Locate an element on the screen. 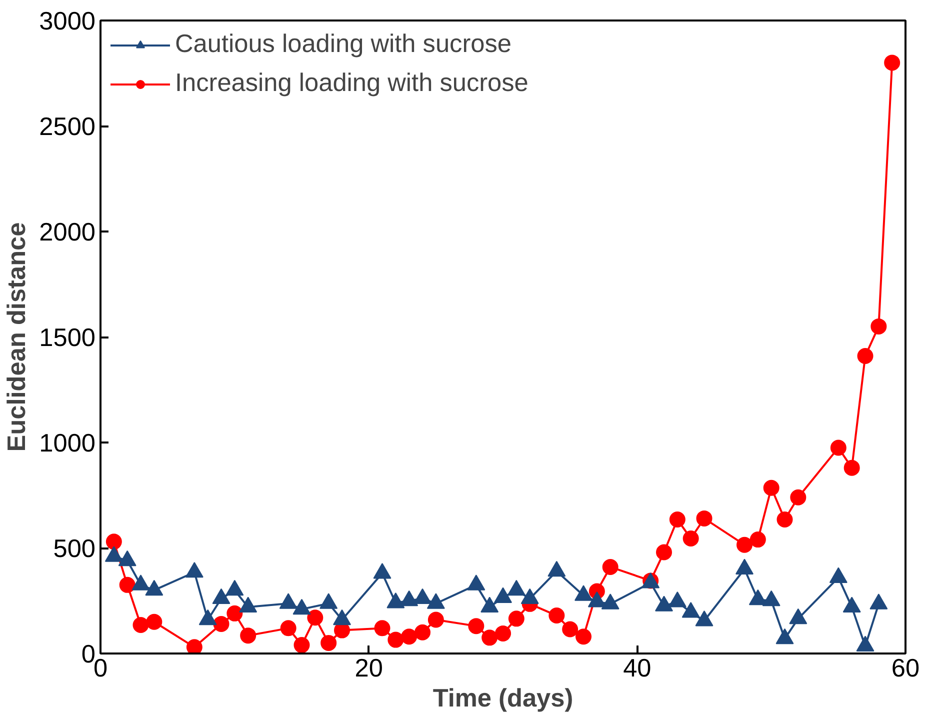 The height and width of the screenshot is (721, 936). y-tick-label: 1500 is located at coordinates (67, 338).